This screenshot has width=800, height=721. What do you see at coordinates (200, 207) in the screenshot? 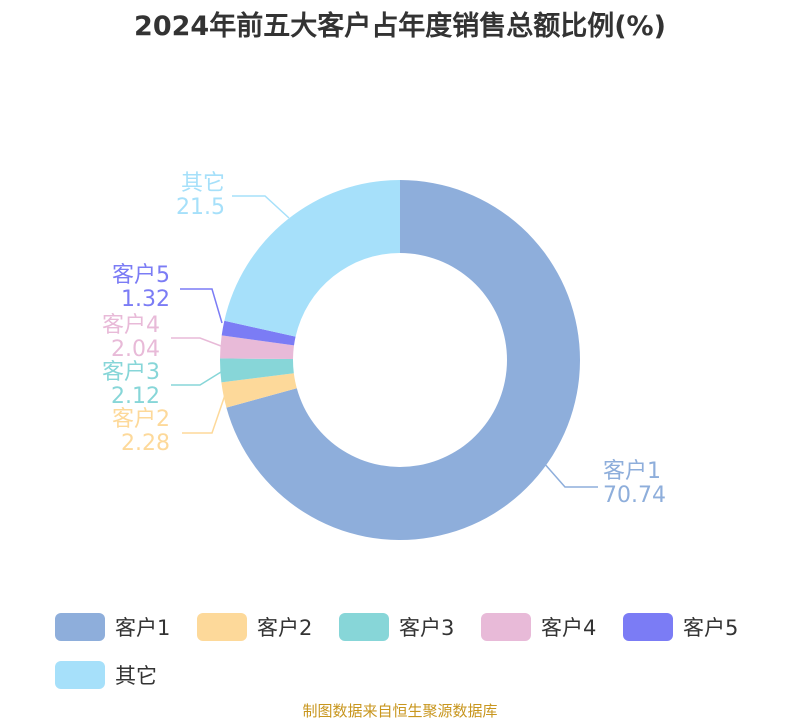
I see `label-value: 21.5` at bounding box center [200, 207].